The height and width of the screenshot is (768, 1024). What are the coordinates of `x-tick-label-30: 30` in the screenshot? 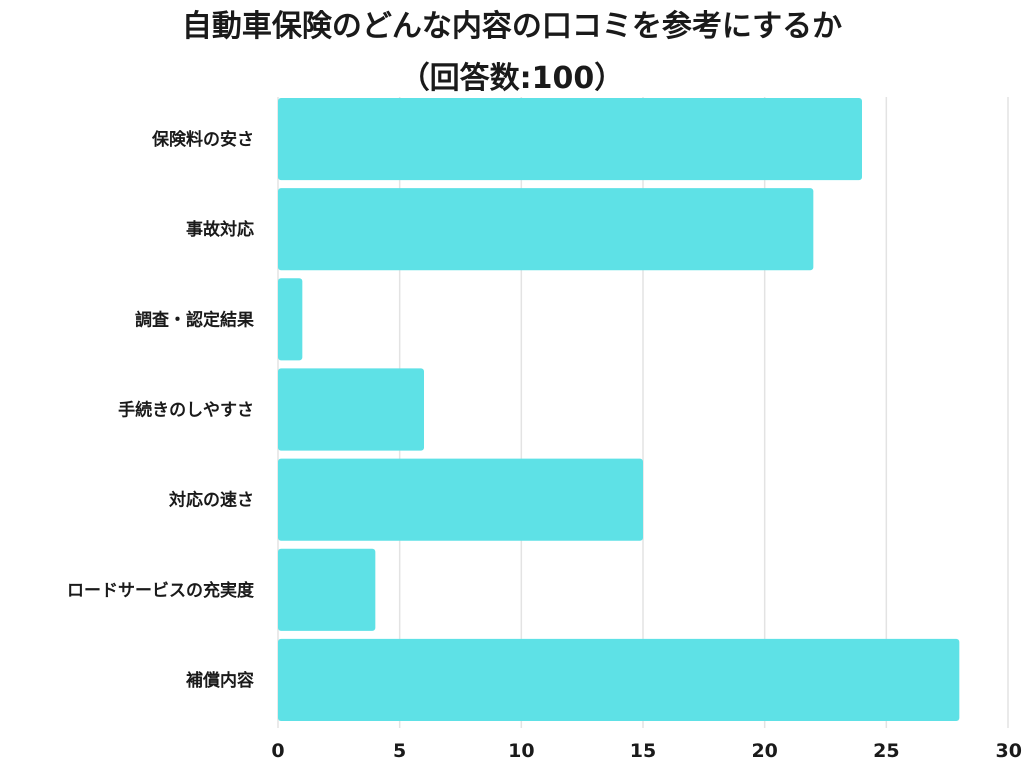 It's located at (1009, 751).